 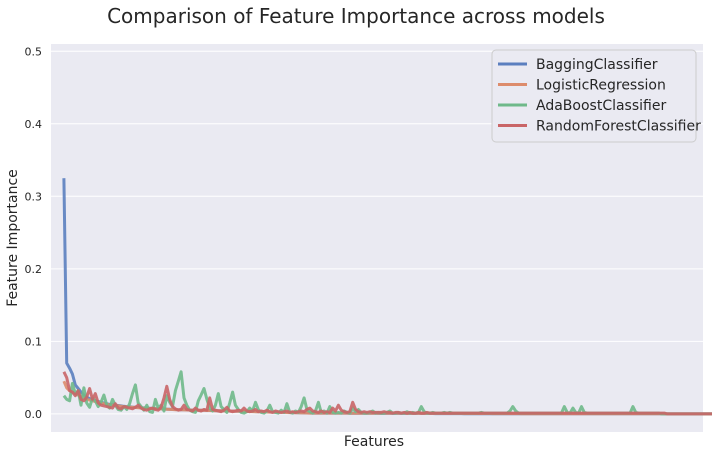 What do you see at coordinates (34, 124) in the screenshot?
I see `y-tick-label: 0.4` at bounding box center [34, 124].